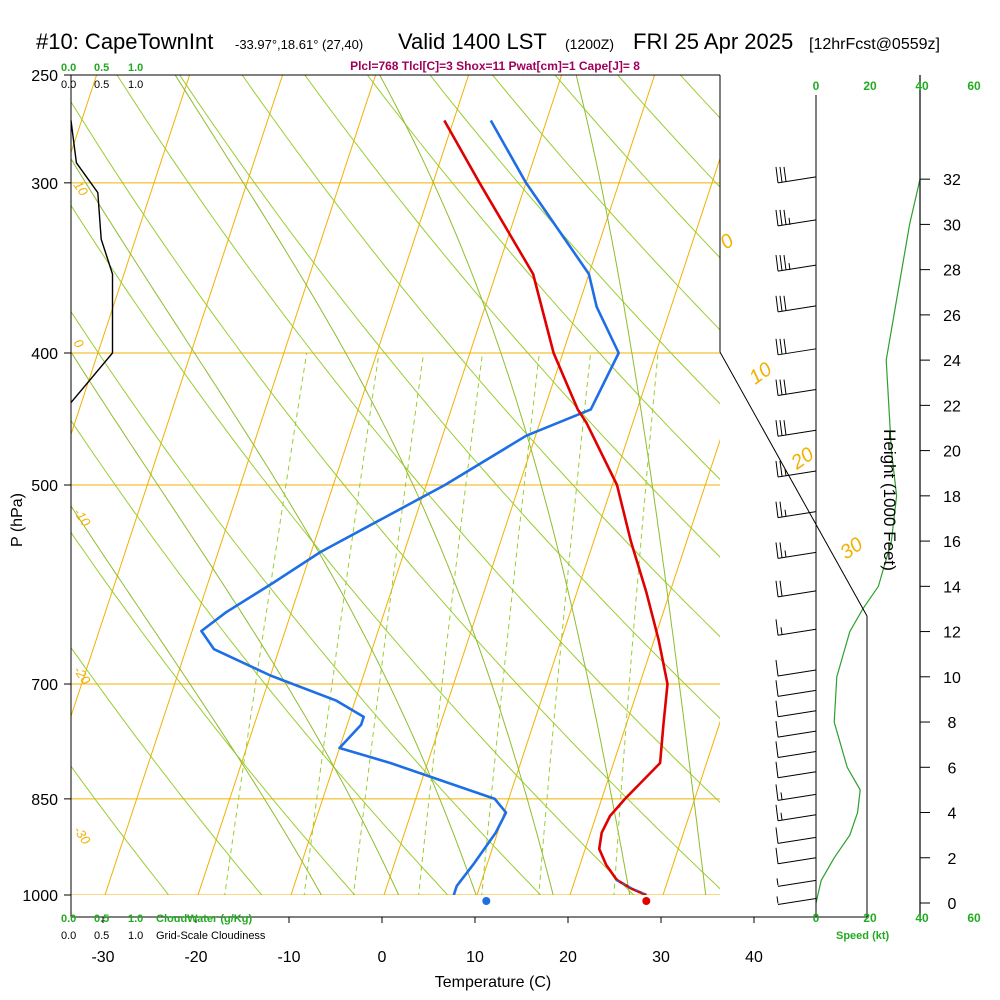 Image resolution: width=1000 pixels, height=1000 pixels. What do you see at coordinates (568, 957) in the screenshot?
I see `x-tick-label: 20` at bounding box center [568, 957].